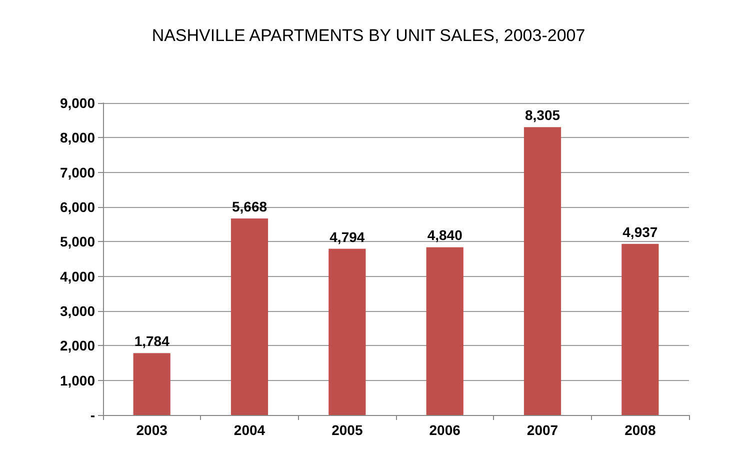 Image resolution: width=737 pixels, height=475 pixels. What do you see at coordinates (542, 115) in the screenshot?
I see `data-label: 8,305` at bounding box center [542, 115].